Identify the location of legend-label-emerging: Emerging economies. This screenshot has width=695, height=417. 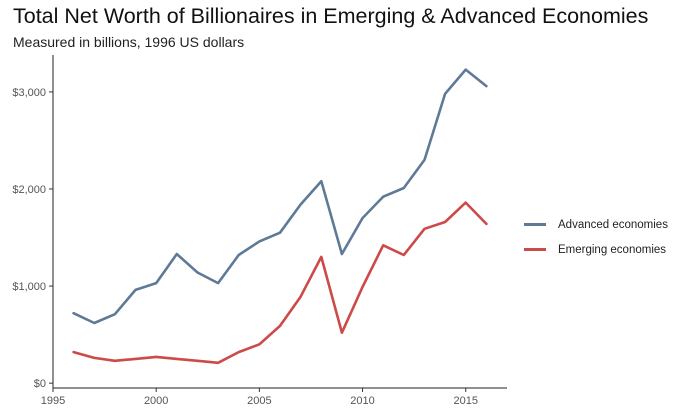
(612, 249).